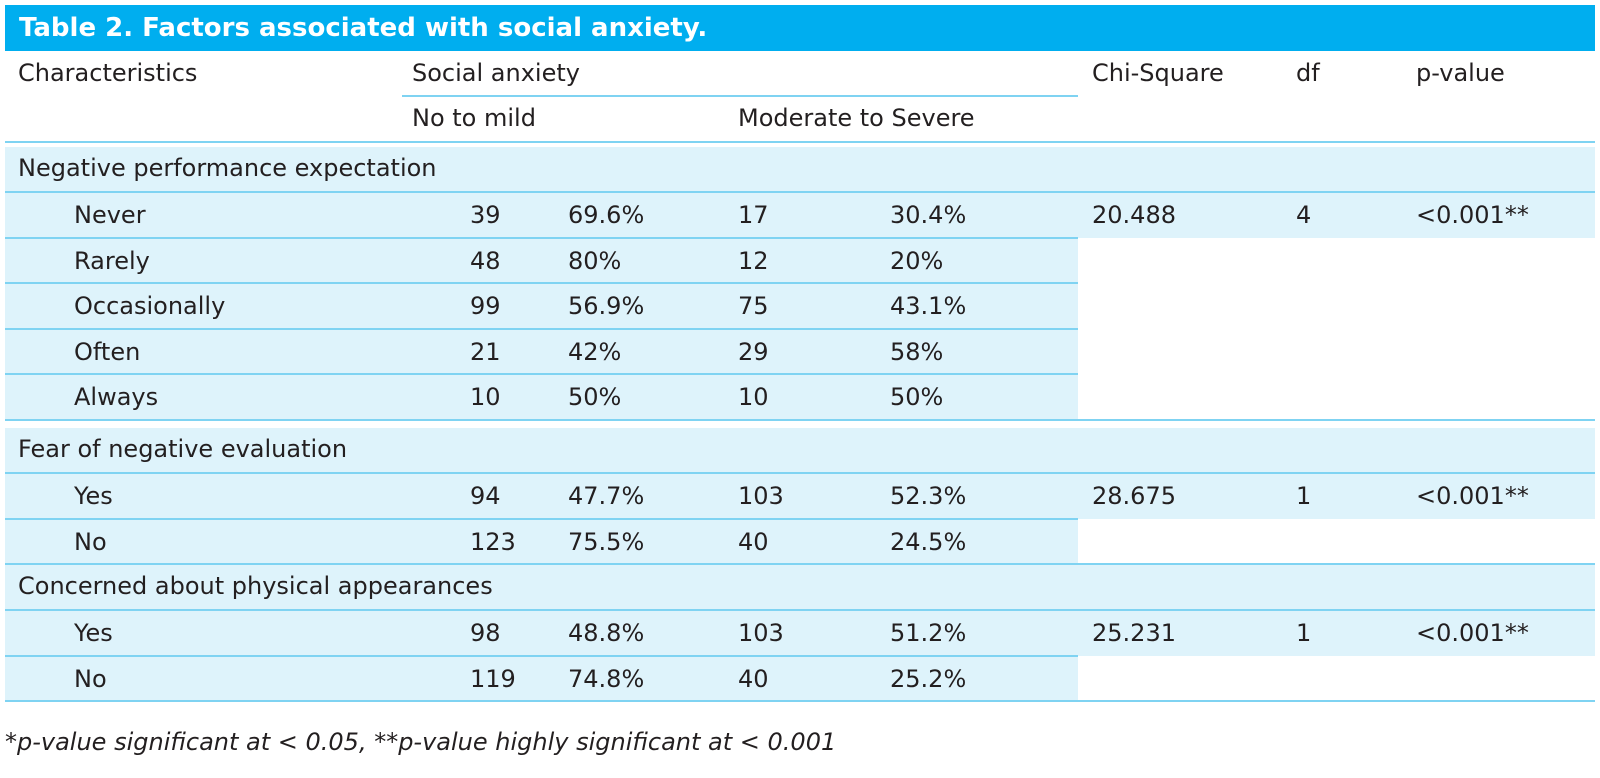 The width and height of the screenshot is (1600, 778). What do you see at coordinates (485, 351) in the screenshot?
I see `row-no-to-mild-count: 21` at bounding box center [485, 351].